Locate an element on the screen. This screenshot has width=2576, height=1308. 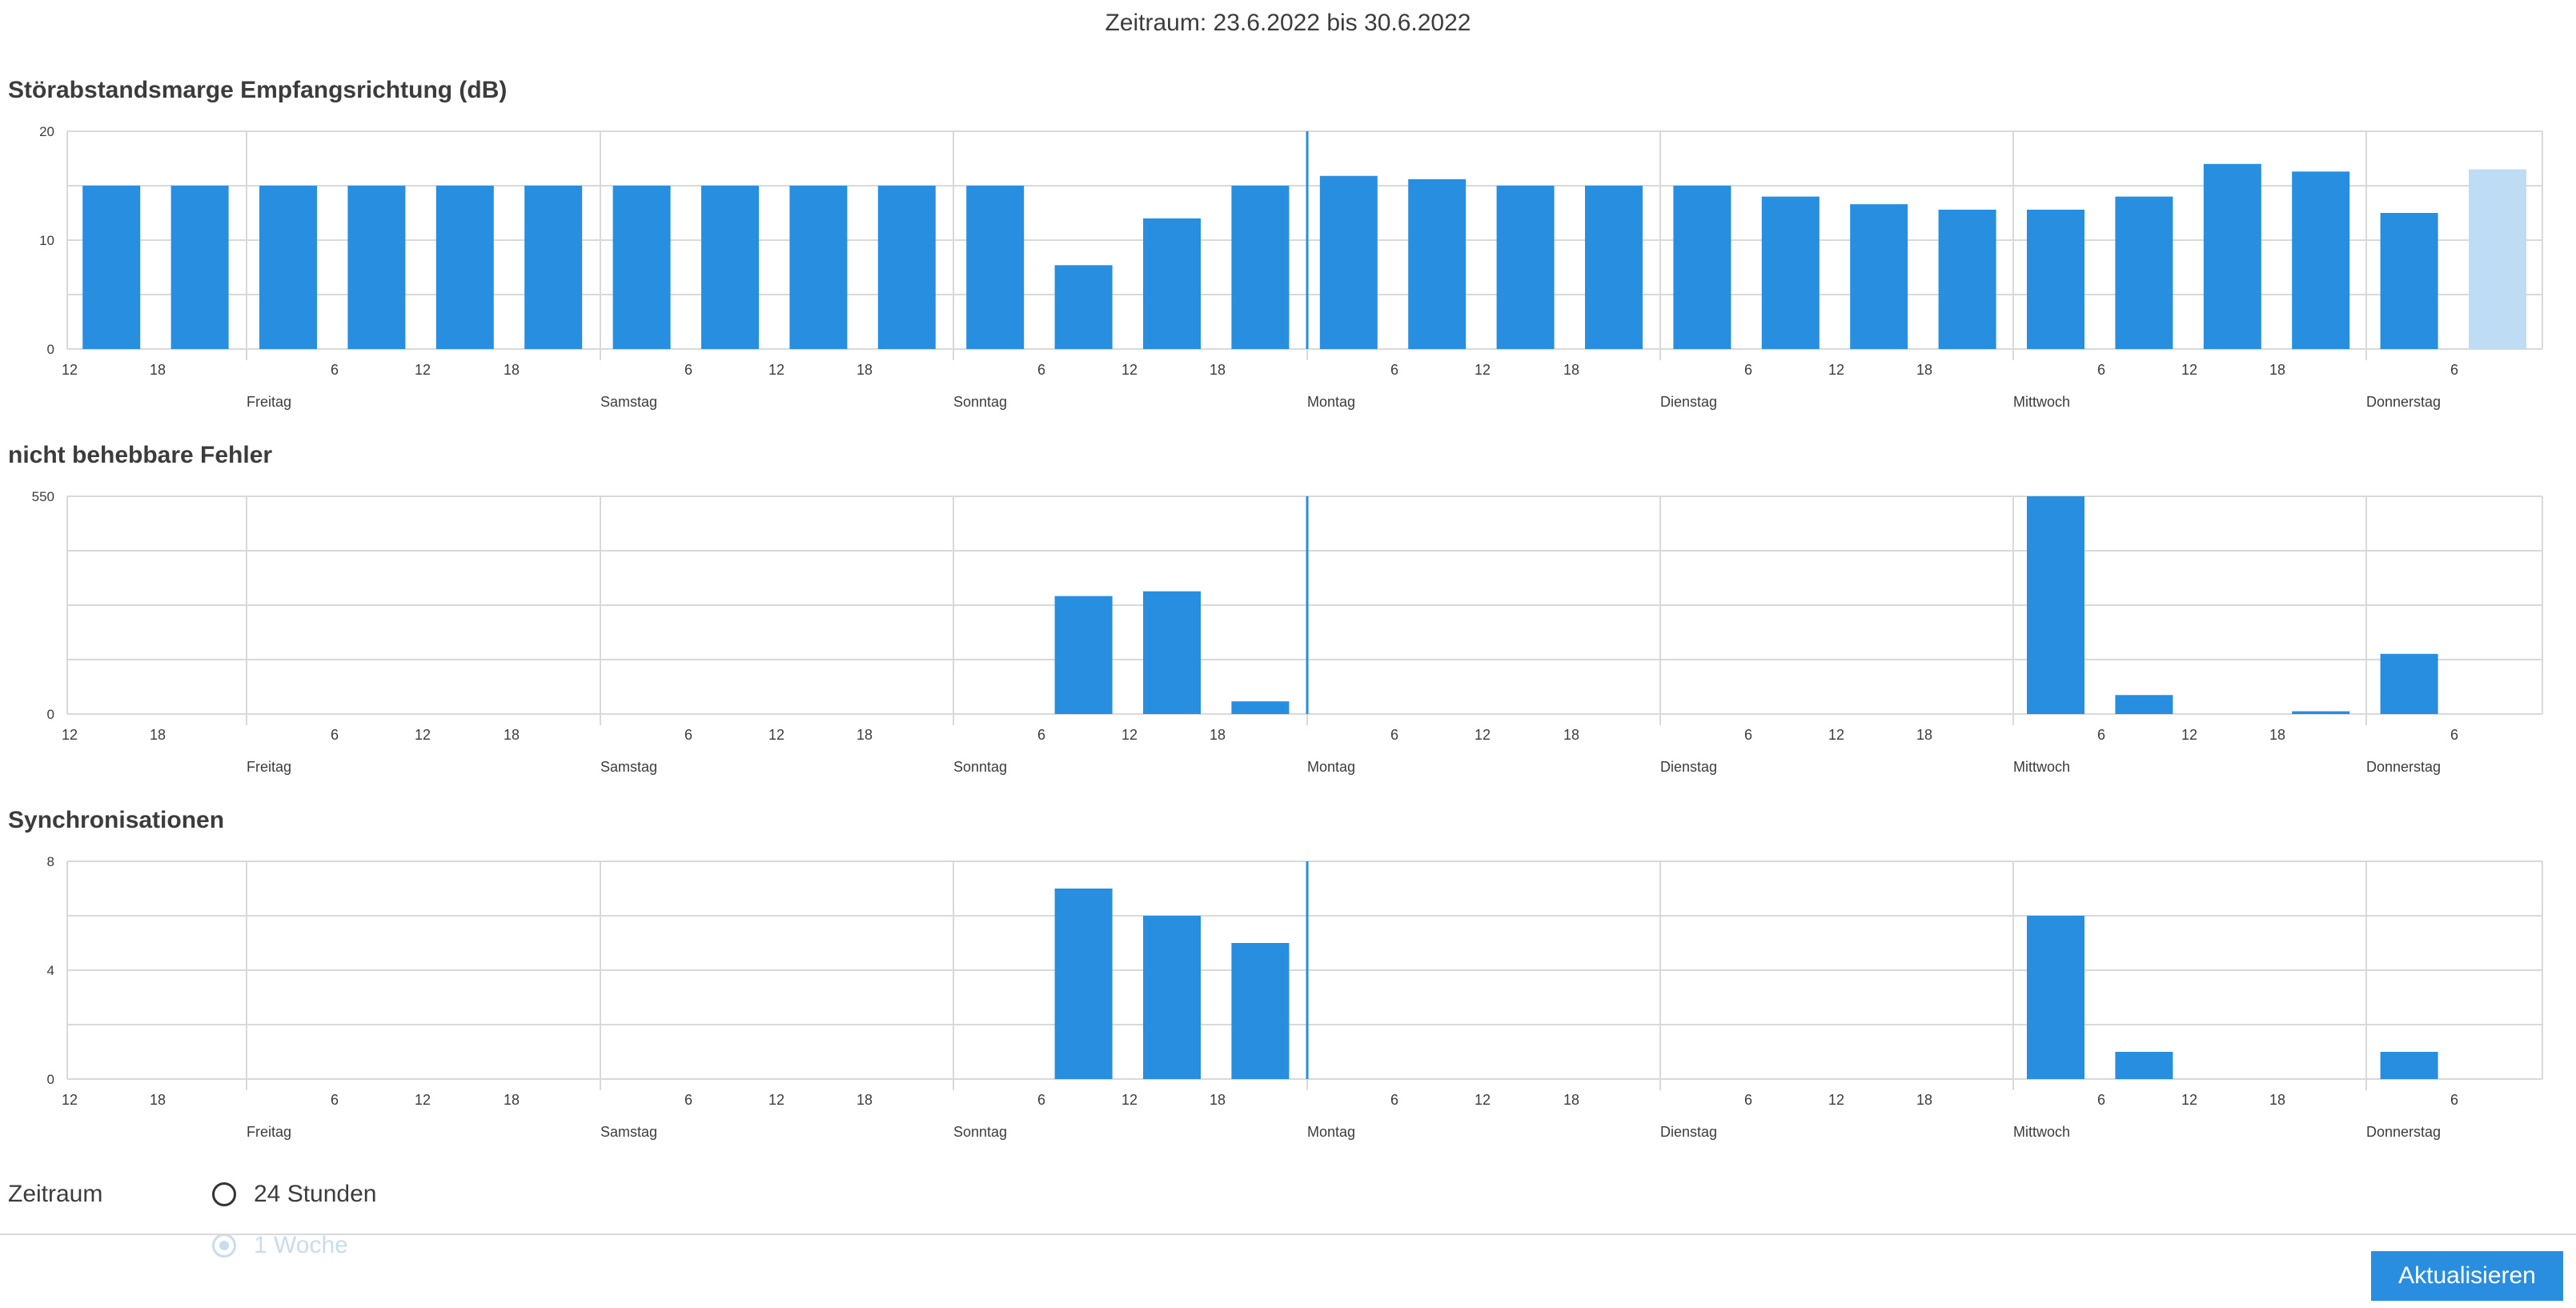
divider is located at coordinates (1288, 1234).